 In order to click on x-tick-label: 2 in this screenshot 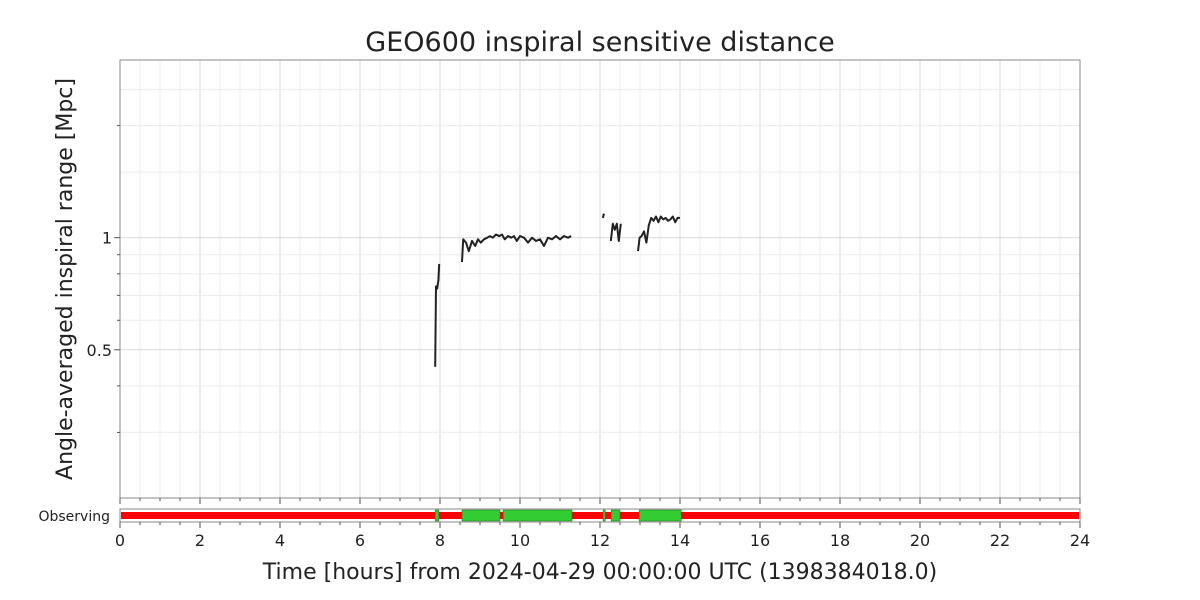, I will do `click(200, 540)`.